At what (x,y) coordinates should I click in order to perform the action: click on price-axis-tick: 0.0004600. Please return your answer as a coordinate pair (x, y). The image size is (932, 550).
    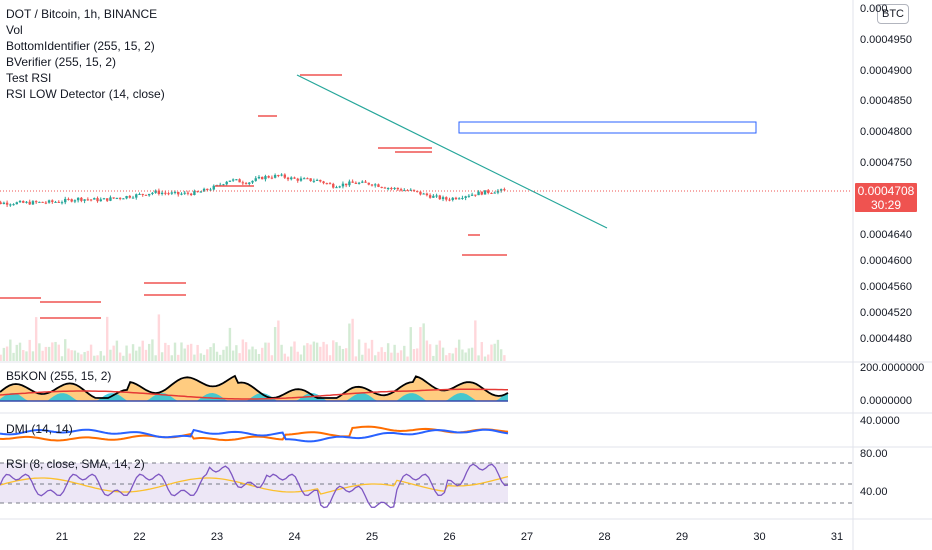
    Looking at the image, I should click on (886, 261).